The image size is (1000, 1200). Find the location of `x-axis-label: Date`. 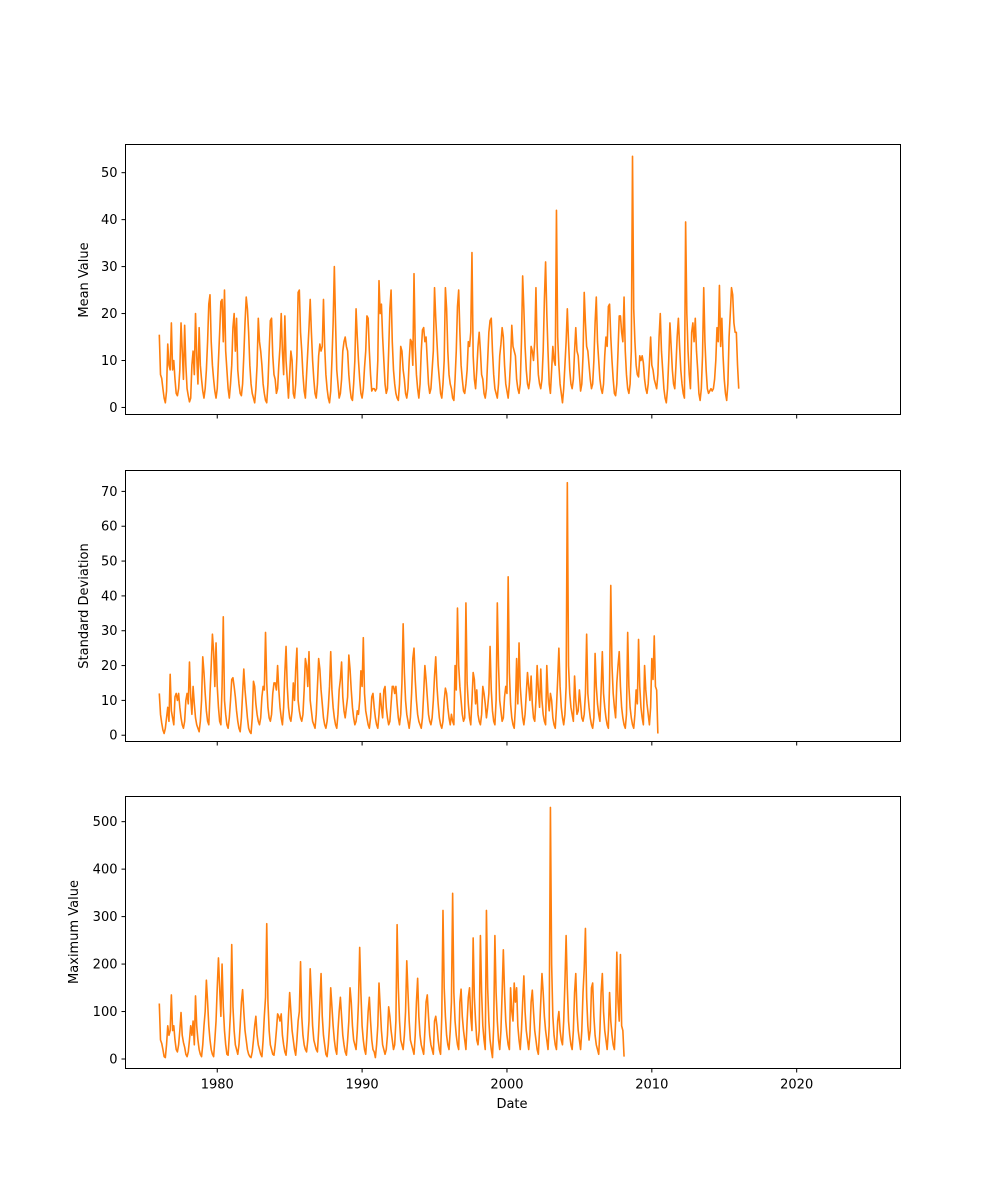

x-axis-label: Date is located at coordinates (511, 1104).